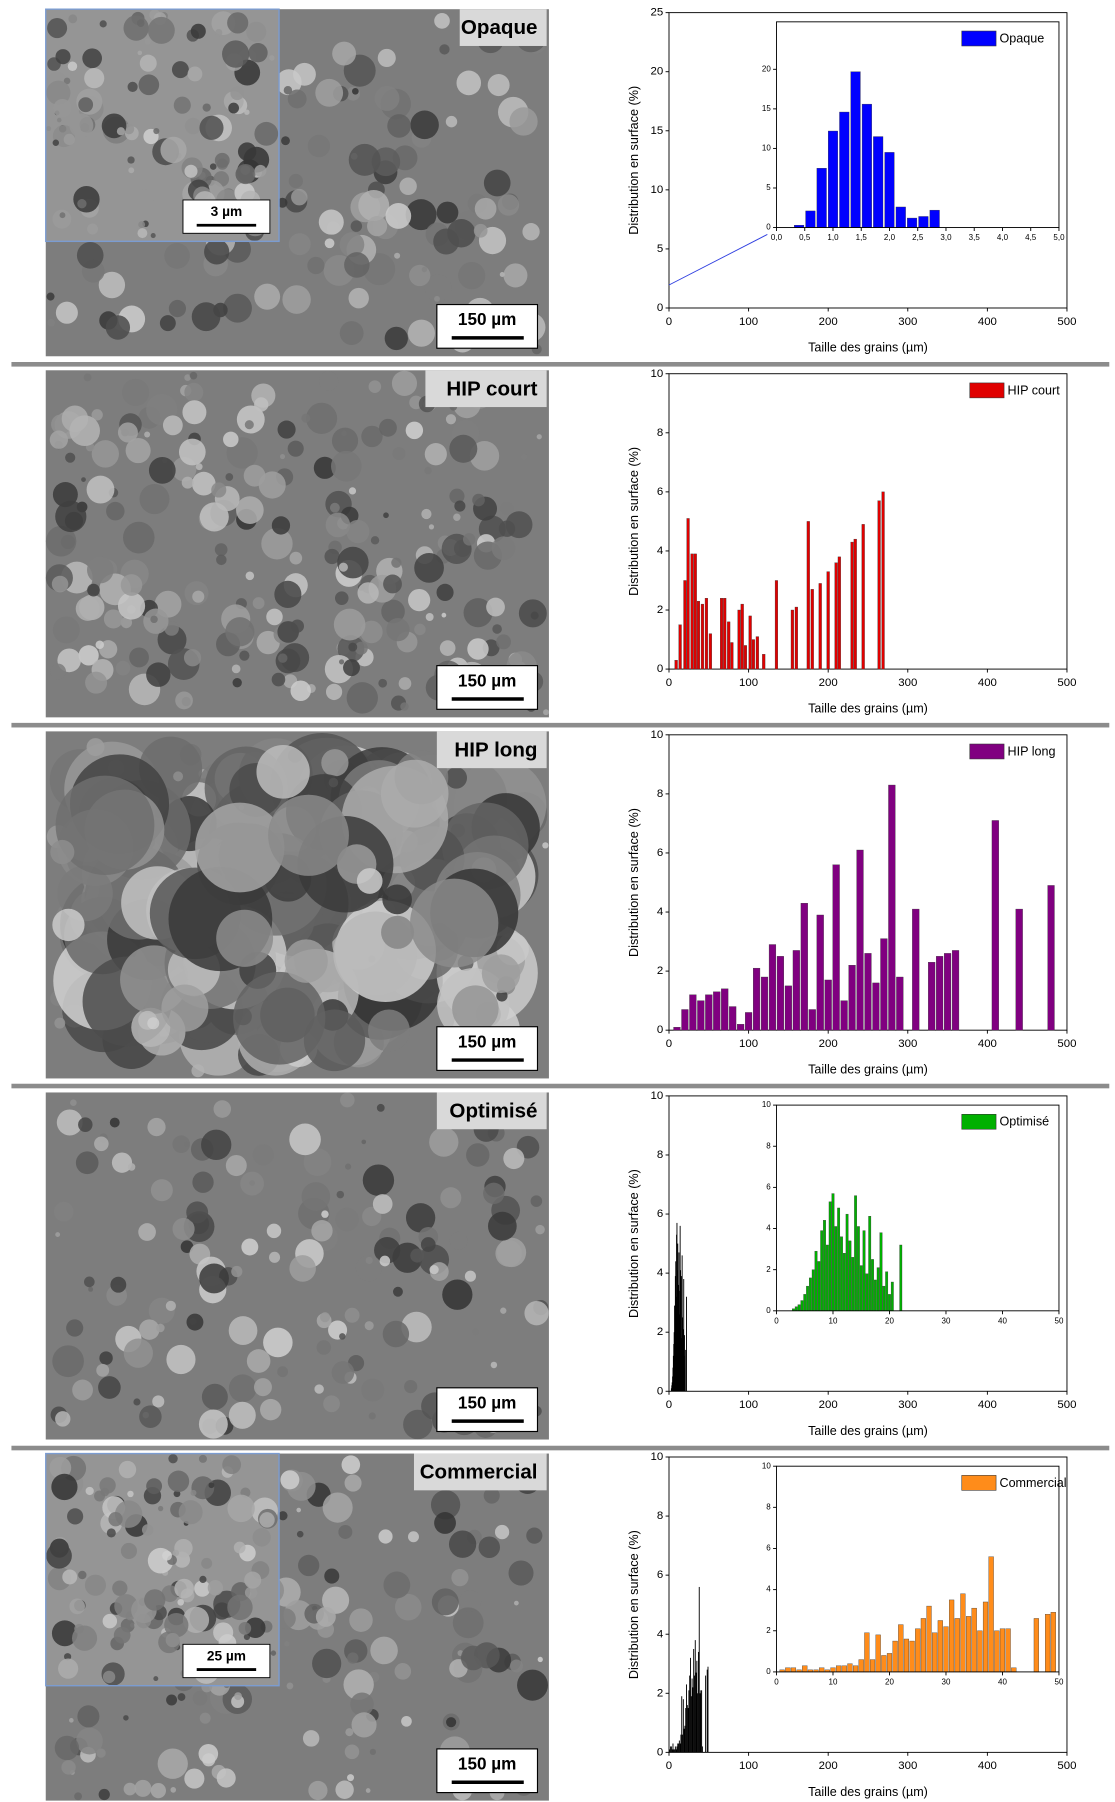 This screenshot has width=1115, height=1802. What do you see at coordinates (660, 433) in the screenshot?
I see `y-tick-label: 8` at bounding box center [660, 433].